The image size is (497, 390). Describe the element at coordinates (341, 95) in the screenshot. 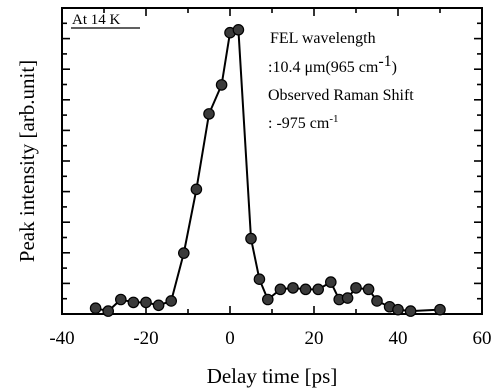

I see `annotation-line-3: Observed Raman Shift` at that location.